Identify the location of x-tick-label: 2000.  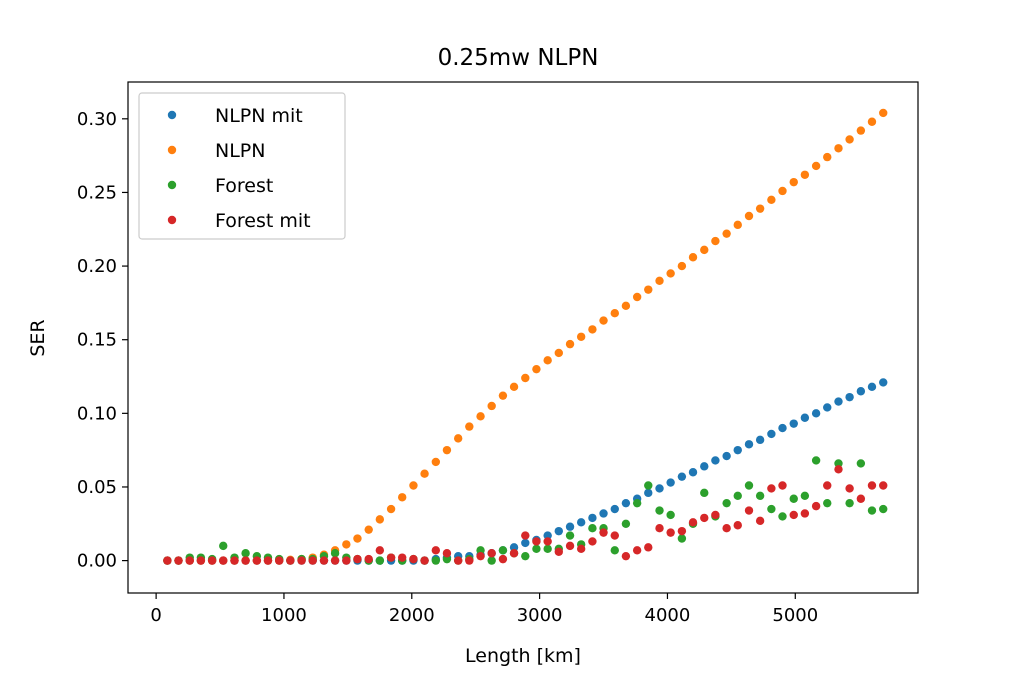
(412, 615).